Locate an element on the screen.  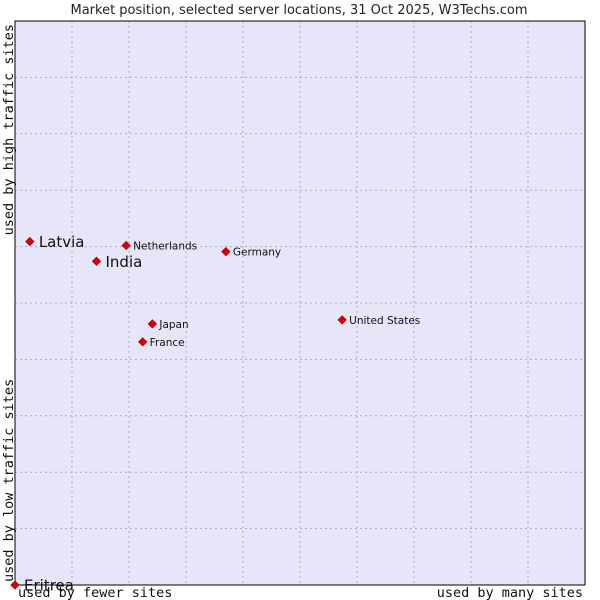
y-axis-label-top: used by high traffic sites is located at coordinates (9, 129).